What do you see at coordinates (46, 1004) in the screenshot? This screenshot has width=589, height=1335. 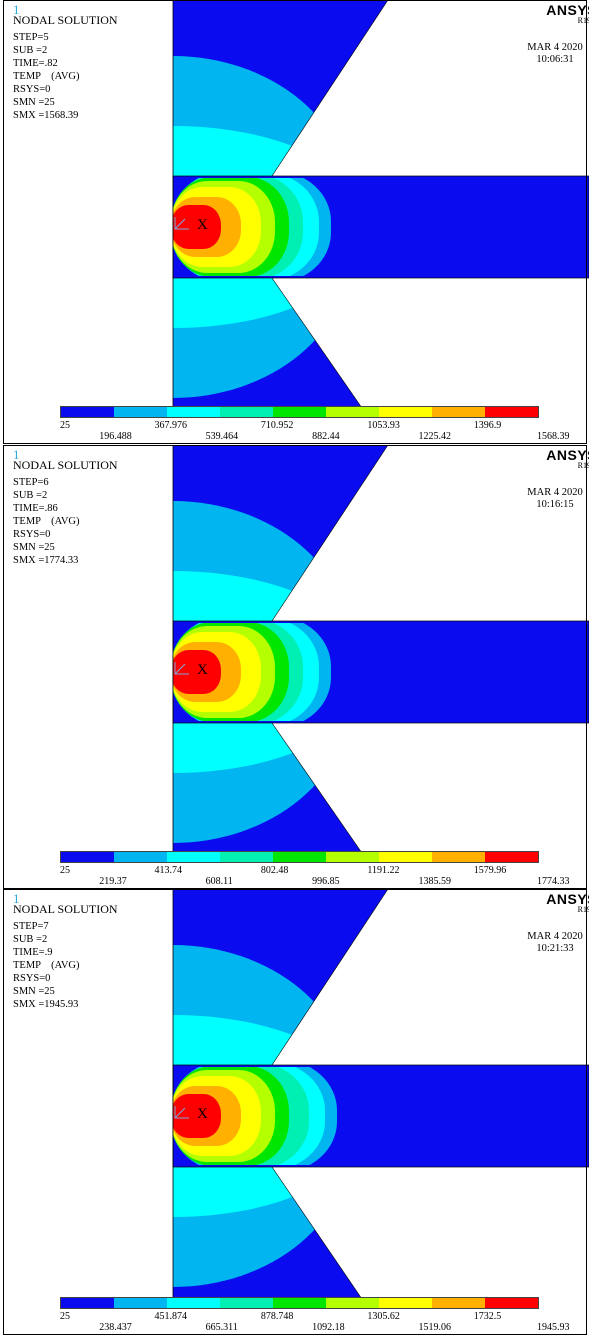 I see `max-value: SMX =1945.93` at bounding box center [46, 1004].